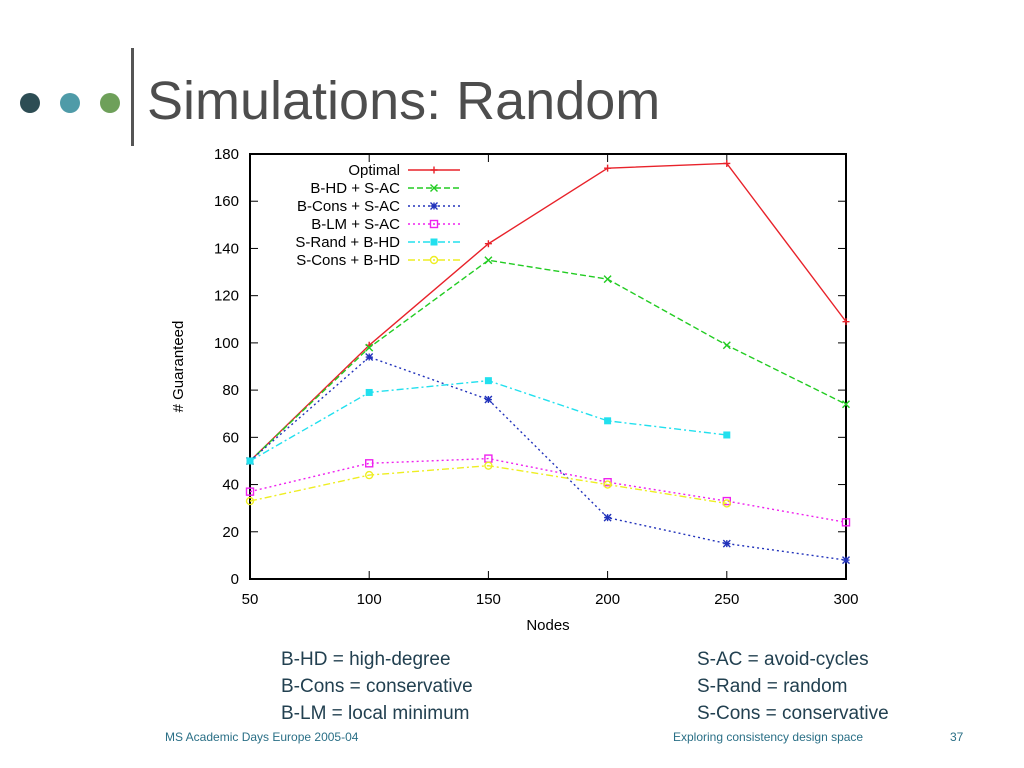 This screenshot has width=1024, height=768. What do you see at coordinates (230, 437) in the screenshot?
I see `y-tick-label: 60` at bounding box center [230, 437].